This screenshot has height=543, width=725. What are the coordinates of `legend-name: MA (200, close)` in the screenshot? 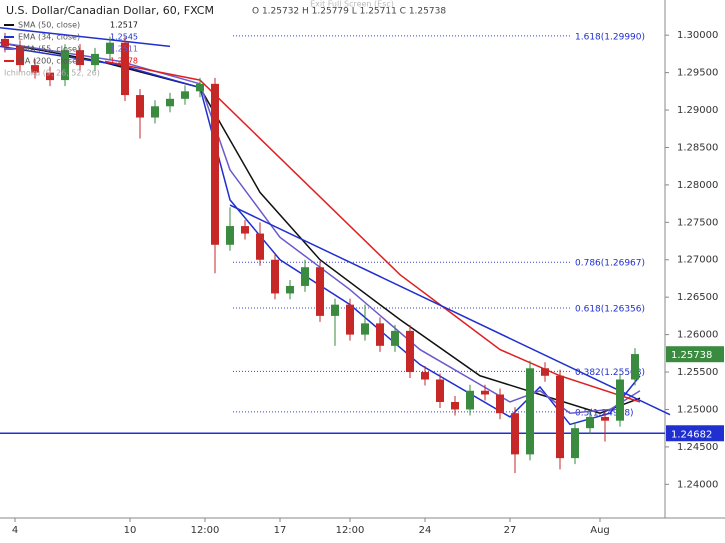 It's located at (49, 61).